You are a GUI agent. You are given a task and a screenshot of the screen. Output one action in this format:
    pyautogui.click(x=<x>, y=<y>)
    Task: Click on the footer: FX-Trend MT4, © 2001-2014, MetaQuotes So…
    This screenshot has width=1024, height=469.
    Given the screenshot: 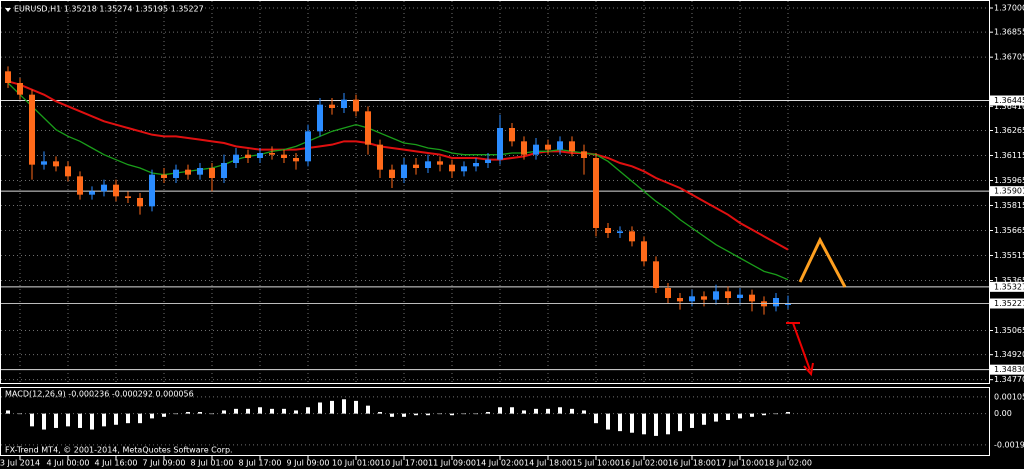 What is the action you would take?
    pyautogui.click(x=119, y=450)
    